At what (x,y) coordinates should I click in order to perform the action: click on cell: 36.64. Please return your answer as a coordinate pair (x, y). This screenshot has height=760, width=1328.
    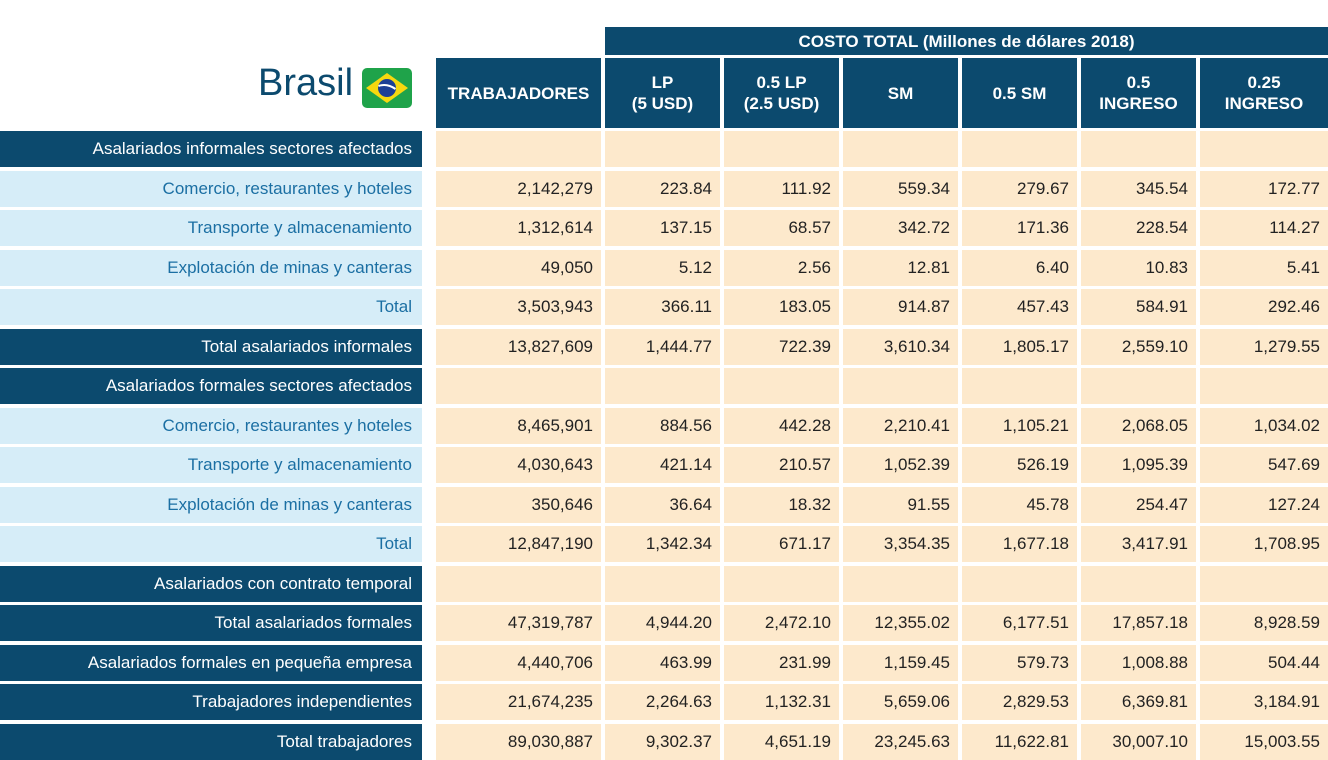
    Looking at the image, I should click on (662, 504).